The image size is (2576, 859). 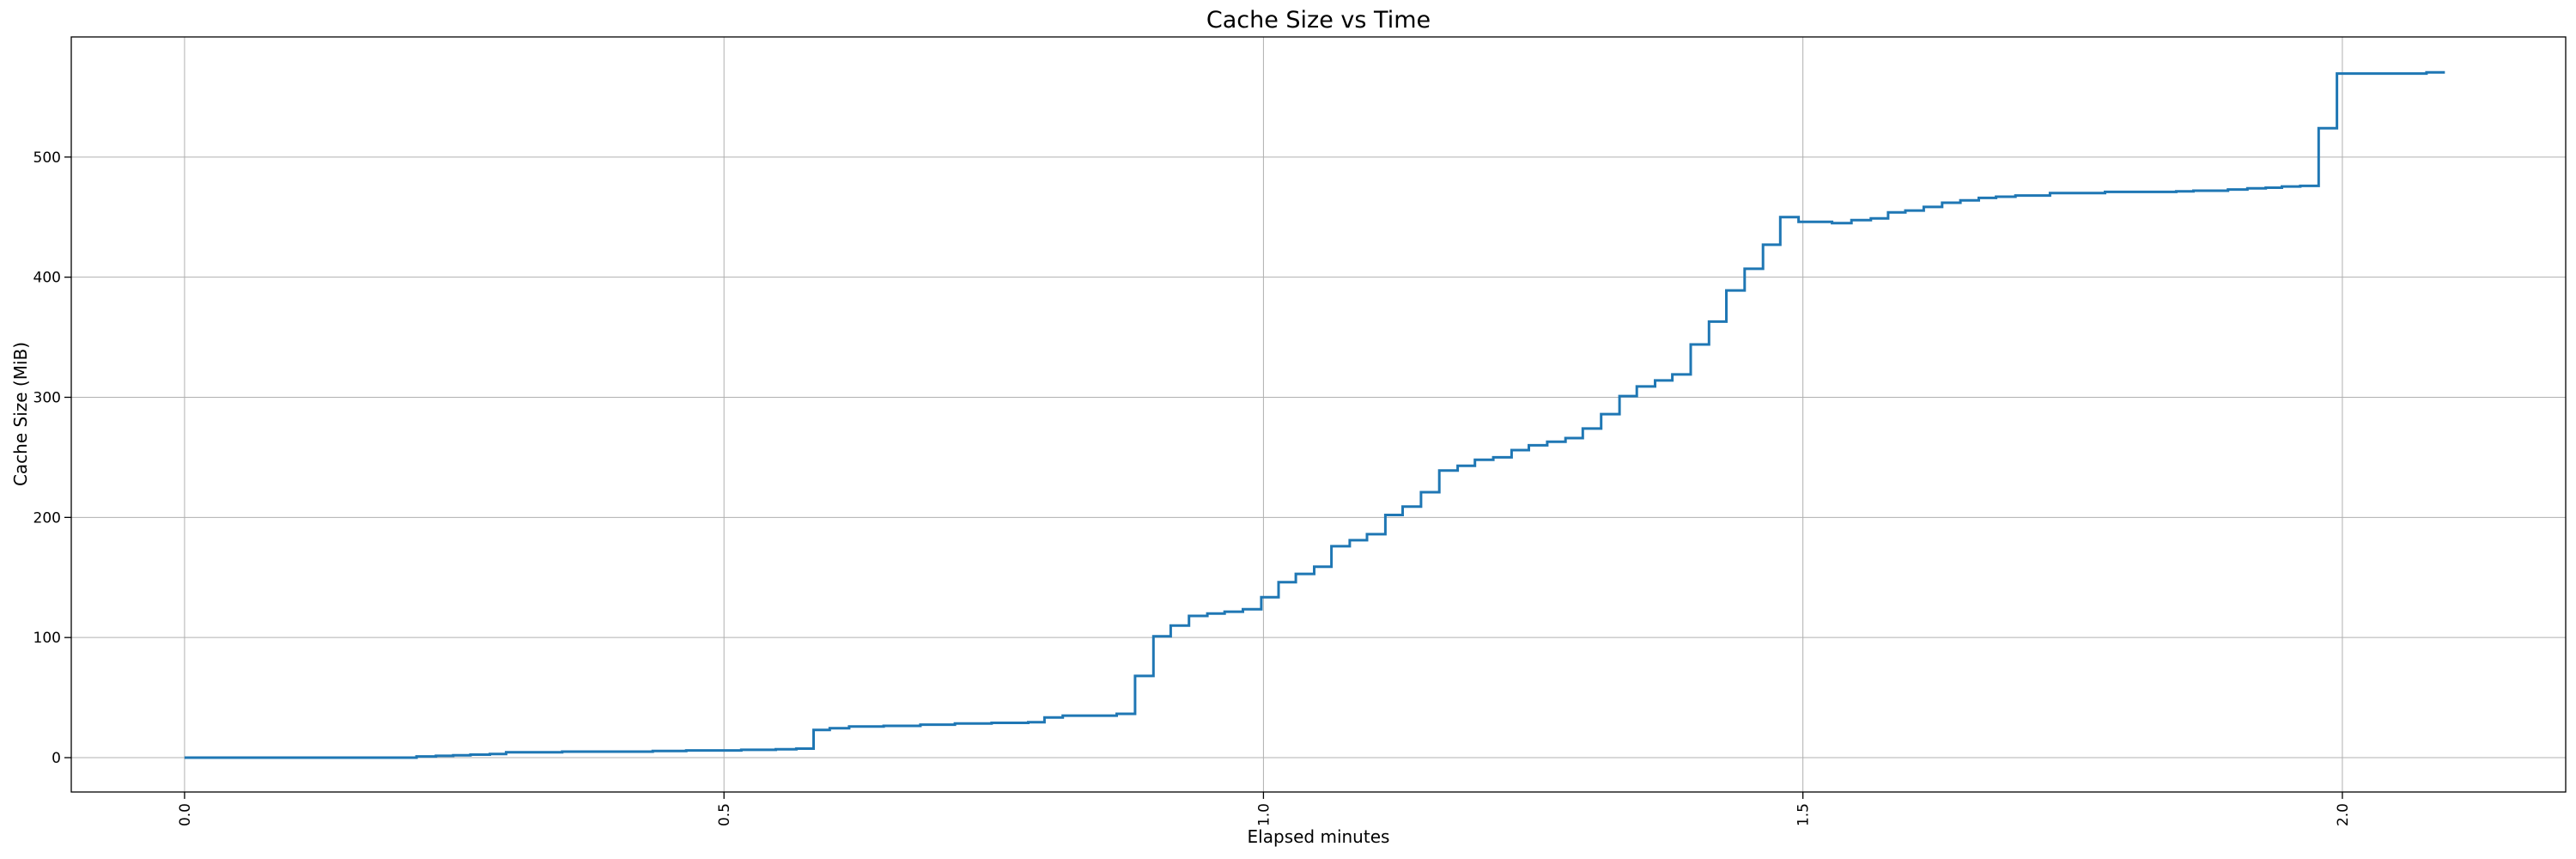 What do you see at coordinates (47, 398) in the screenshot?
I see `y-tick-label: 300` at bounding box center [47, 398].